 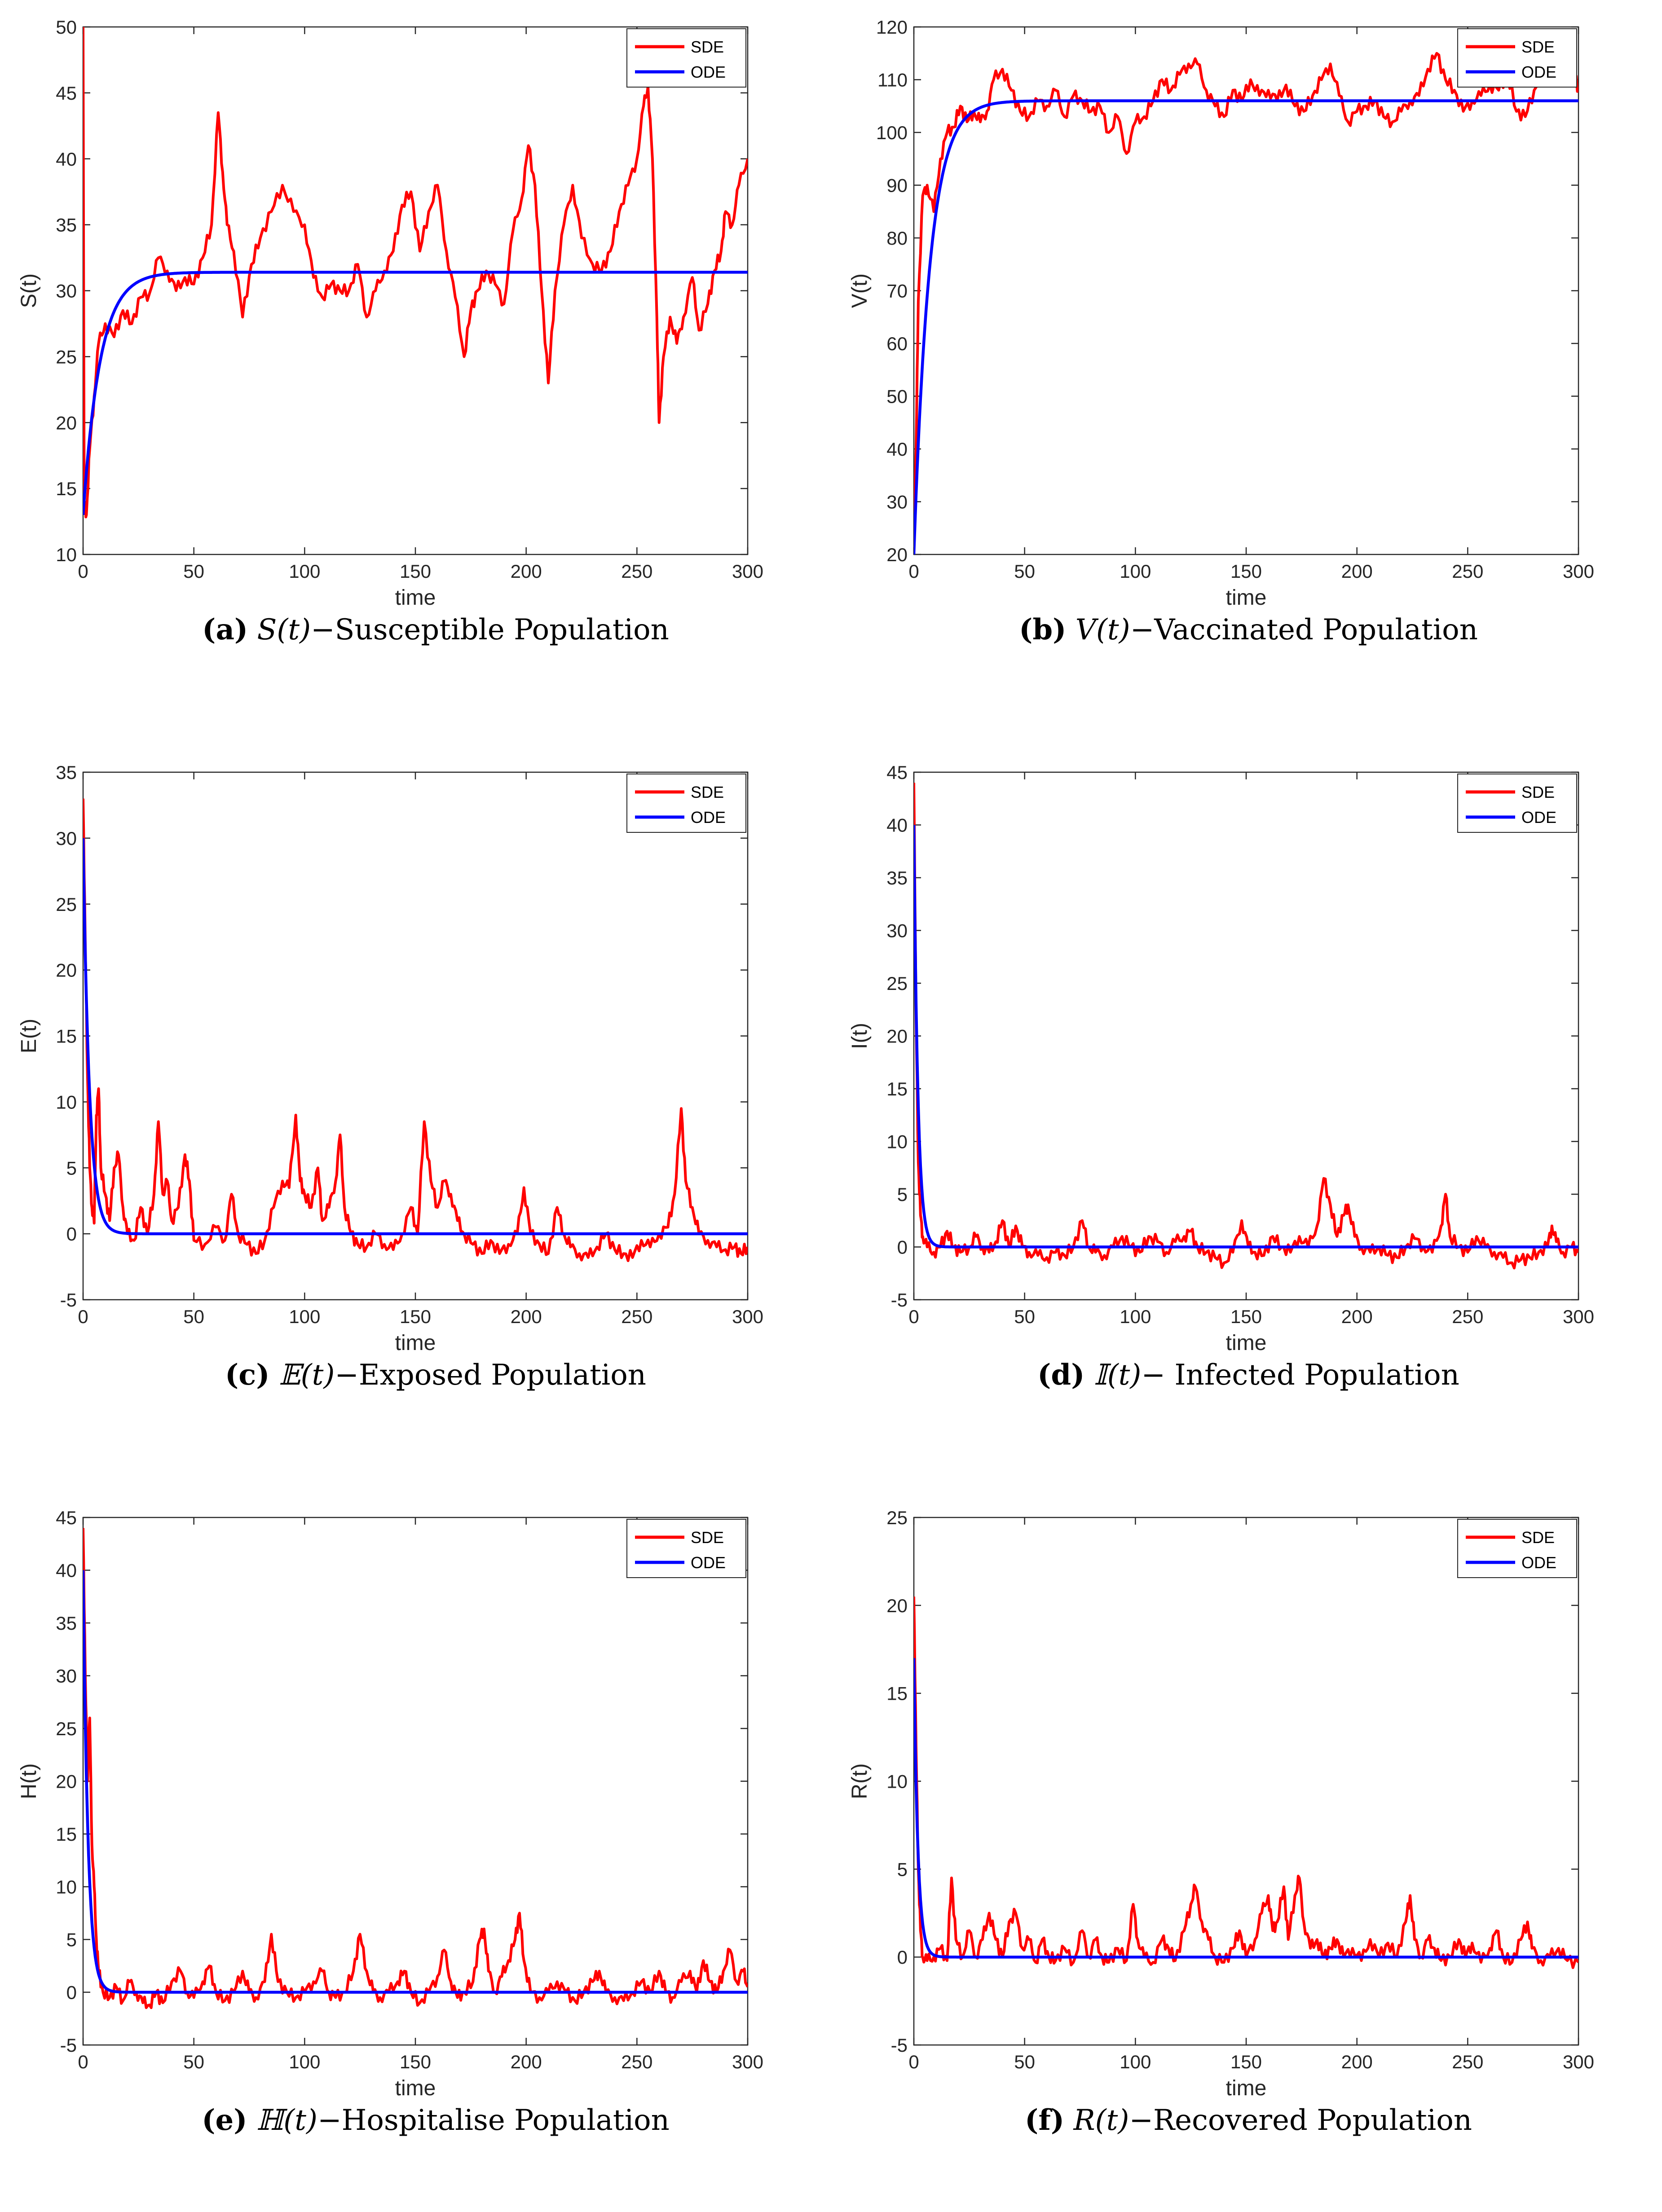 I want to click on y-tick-label: 25, so click(x=66, y=356).